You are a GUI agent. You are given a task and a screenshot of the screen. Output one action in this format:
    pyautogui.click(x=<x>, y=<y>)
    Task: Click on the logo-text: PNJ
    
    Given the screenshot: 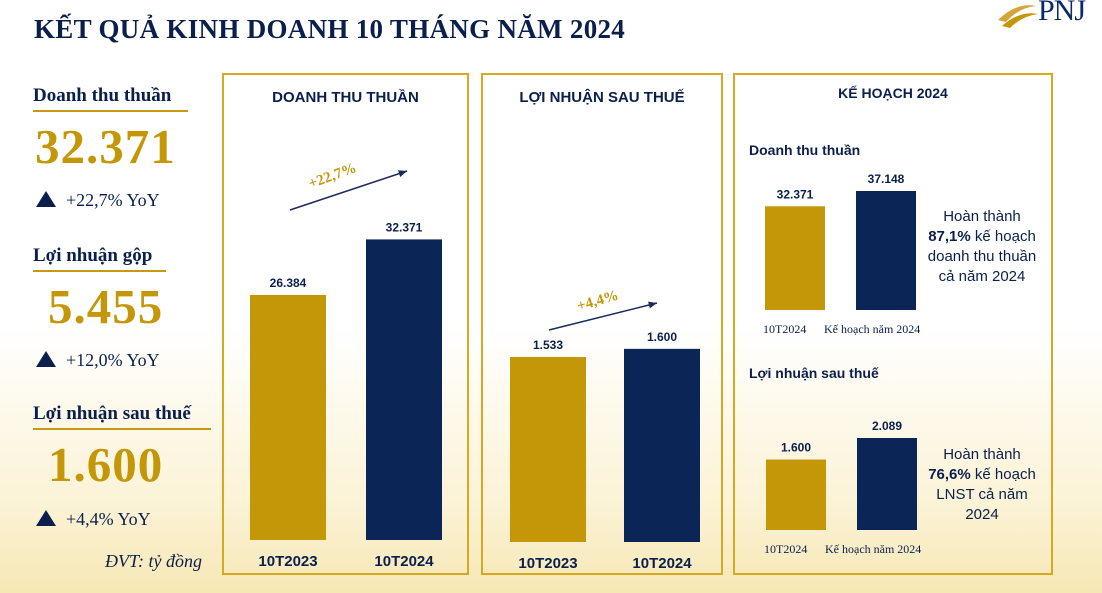 What is the action you would take?
    pyautogui.click(x=1062, y=13)
    